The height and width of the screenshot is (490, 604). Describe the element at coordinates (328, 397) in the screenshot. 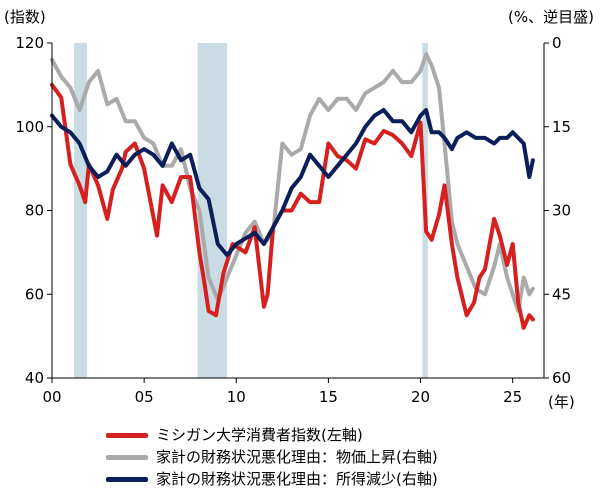

I see `x-tick-label-3: 15` at that location.